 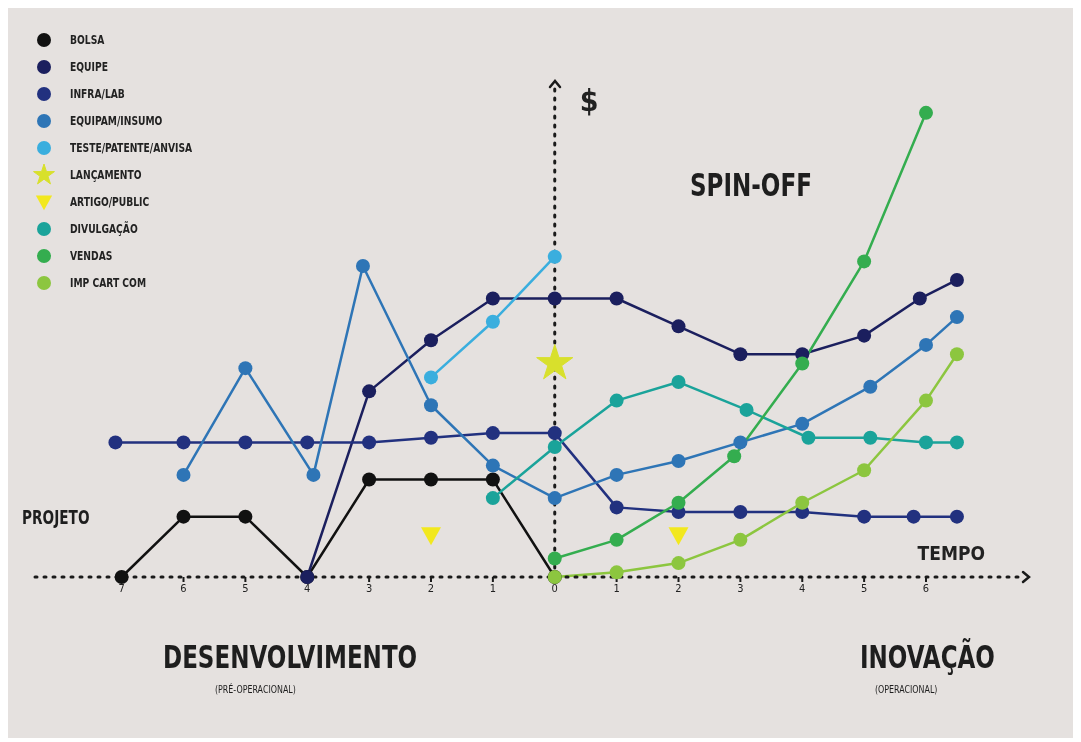 I want to click on annotation: SPIN-OFF, so click(x=751, y=185).